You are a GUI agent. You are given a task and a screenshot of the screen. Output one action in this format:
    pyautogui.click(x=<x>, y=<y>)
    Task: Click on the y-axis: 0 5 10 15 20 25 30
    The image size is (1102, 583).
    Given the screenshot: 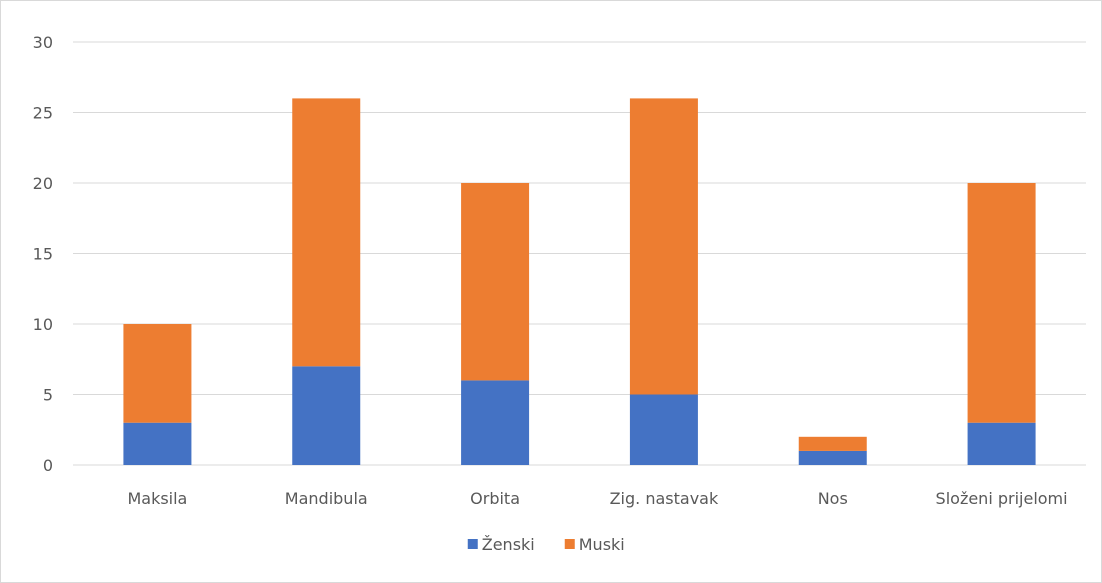 What is the action you would take?
    pyautogui.click(x=43, y=254)
    